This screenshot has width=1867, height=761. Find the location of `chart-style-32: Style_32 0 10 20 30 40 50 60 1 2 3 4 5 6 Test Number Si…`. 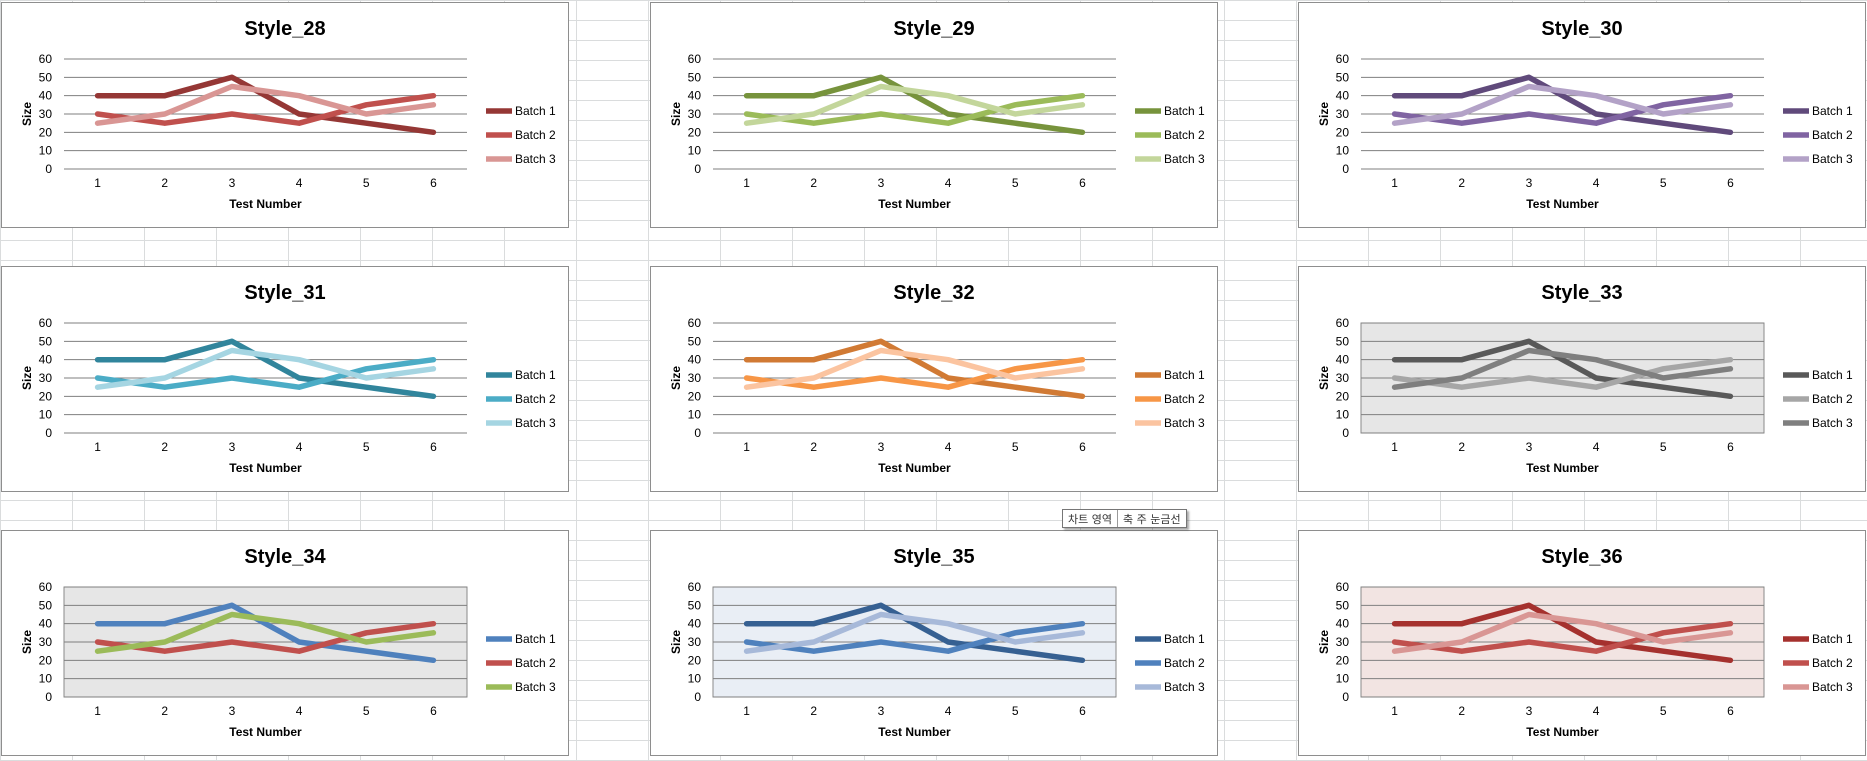

chart-style-32: Style_32 0 10 20 30 40 50 60 1 2 3 4 5 6 Test Number Si… is located at coordinates (934, 379).